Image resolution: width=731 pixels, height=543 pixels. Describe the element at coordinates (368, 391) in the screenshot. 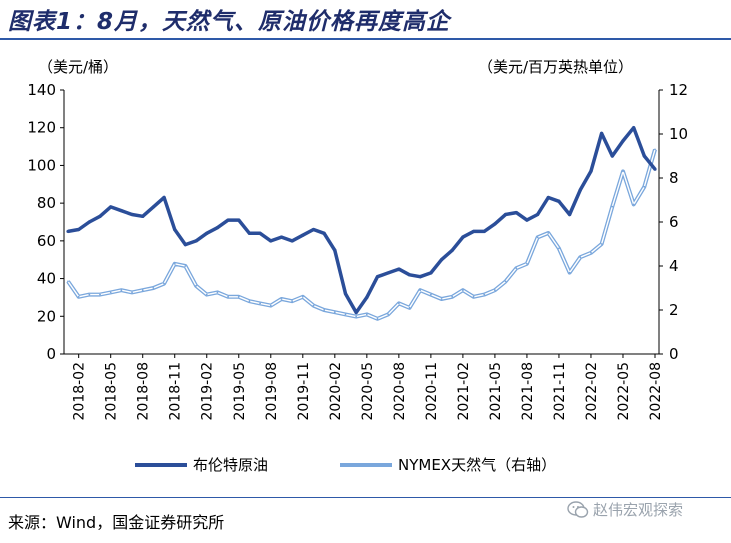

I see `x-tick-label: 2020-05` at that location.